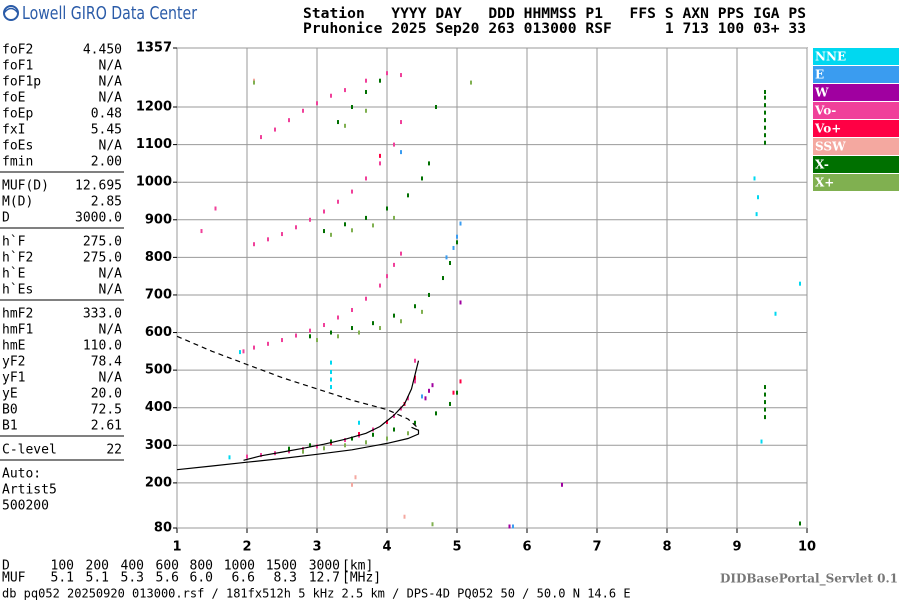 The width and height of the screenshot is (900, 600). What do you see at coordinates (114, 450) in the screenshot?
I see `param-value: 22` at bounding box center [114, 450].